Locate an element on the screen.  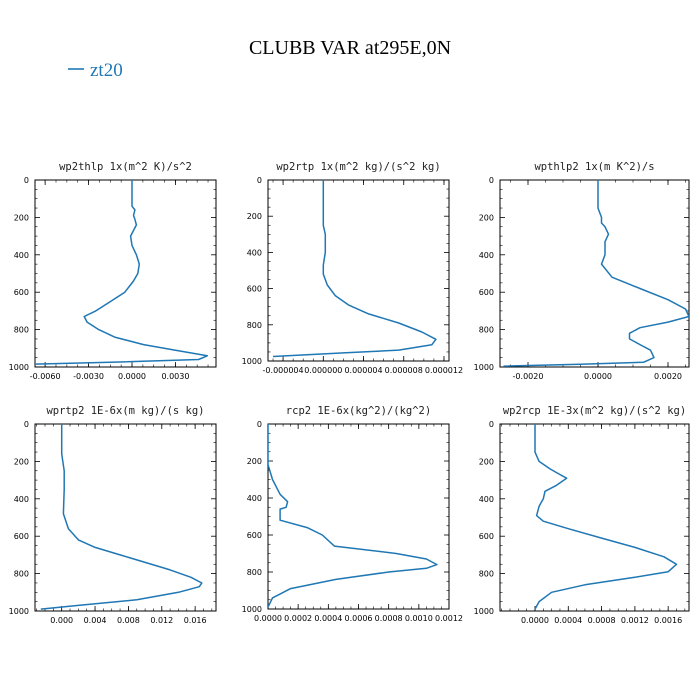
x-tick-label: 0.016 is located at coordinates (195, 620).